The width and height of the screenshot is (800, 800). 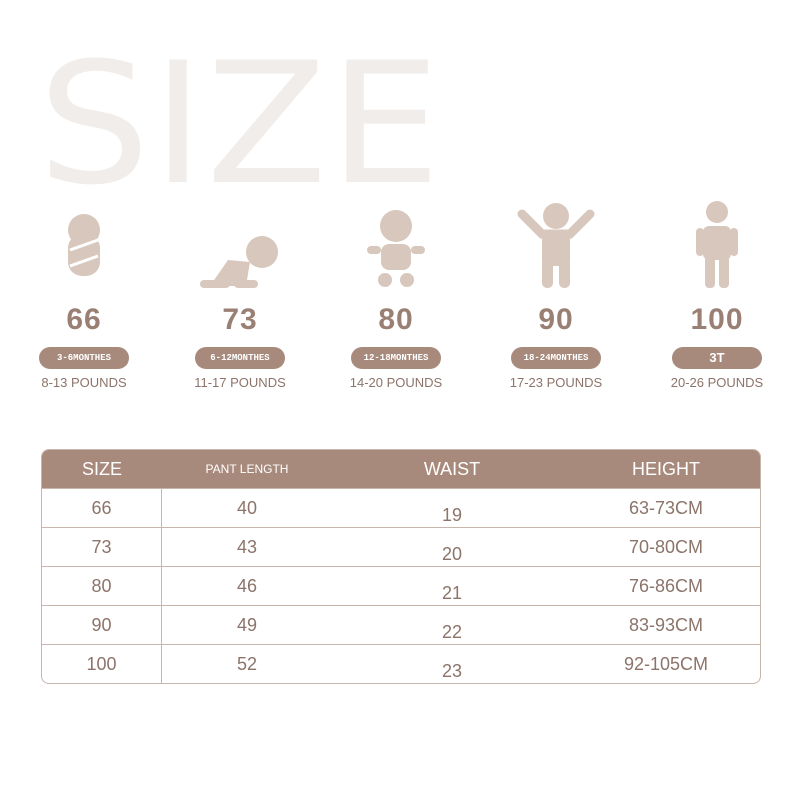 What do you see at coordinates (666, 663) in the screenshot?
I see `cell-height: 92-105CM` at bounding box center [666, 663].